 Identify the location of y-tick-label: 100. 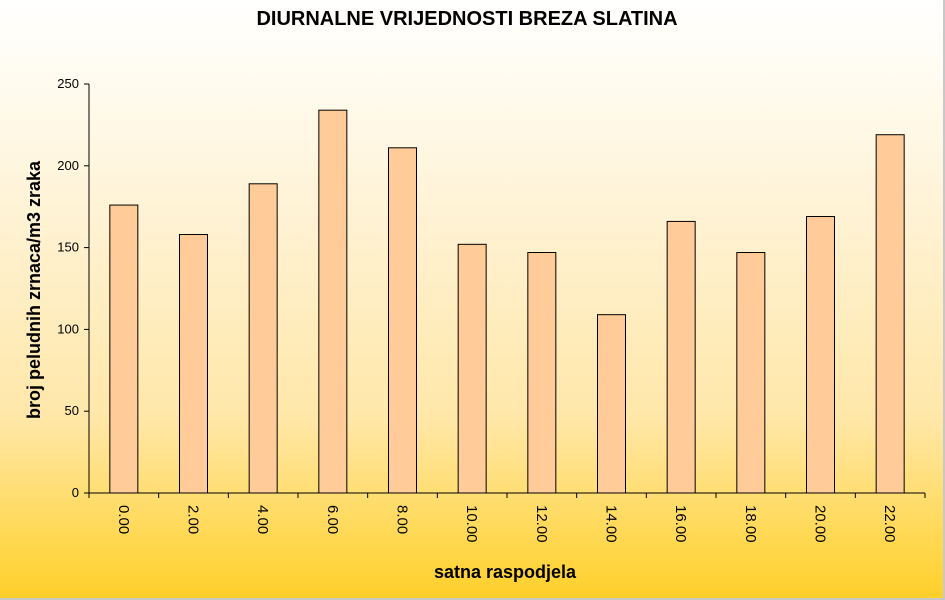
(68, 328).